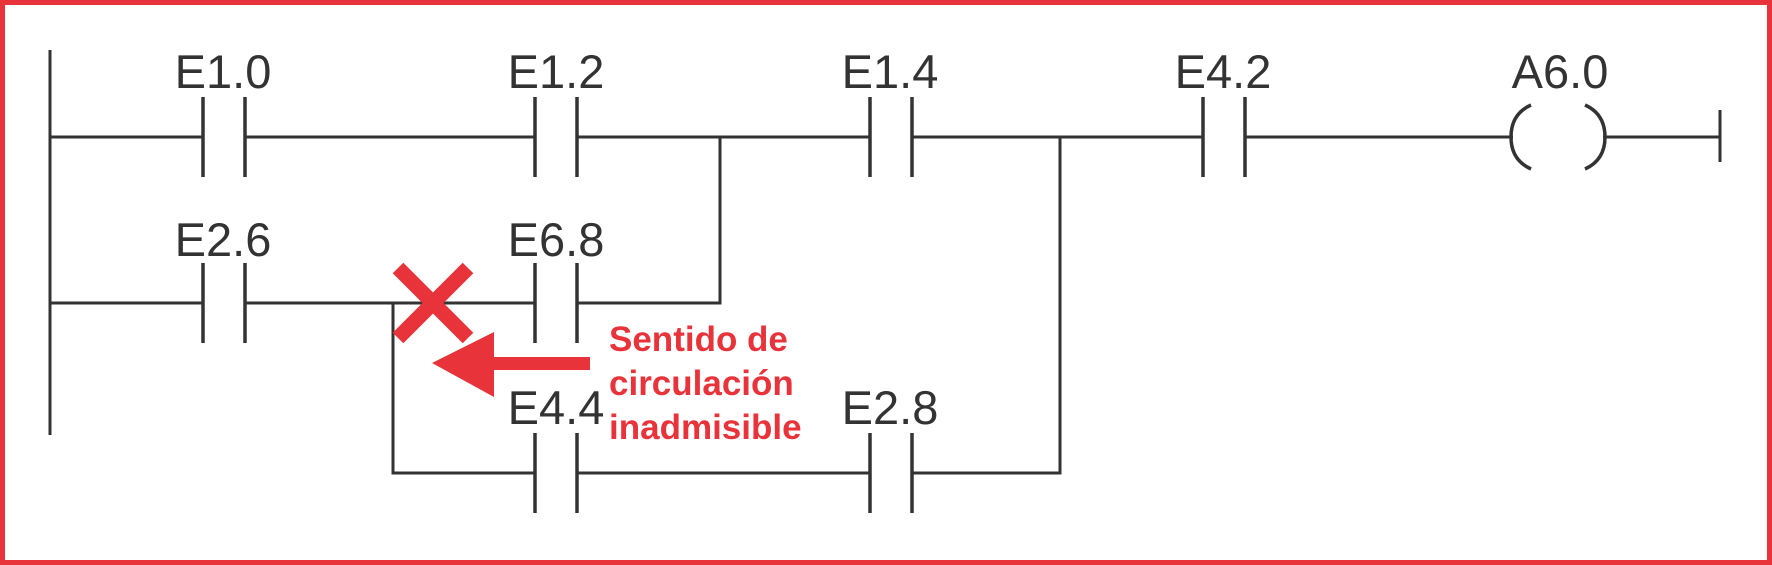  What do you see at coordinates (223, 71) in the screenshot?
I see `contact-label-e1-0: E1.0` at bounding box center [223, 71].